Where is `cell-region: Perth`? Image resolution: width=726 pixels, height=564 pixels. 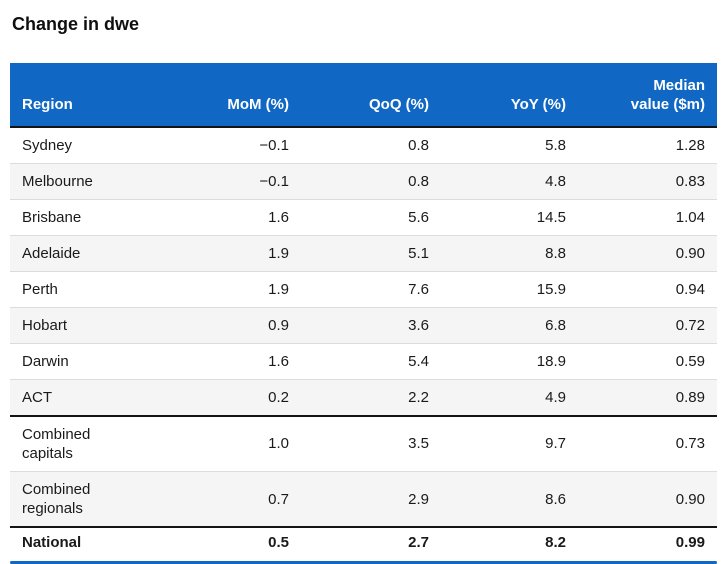
cell-region: Perth is located at coordinates (88, 289).